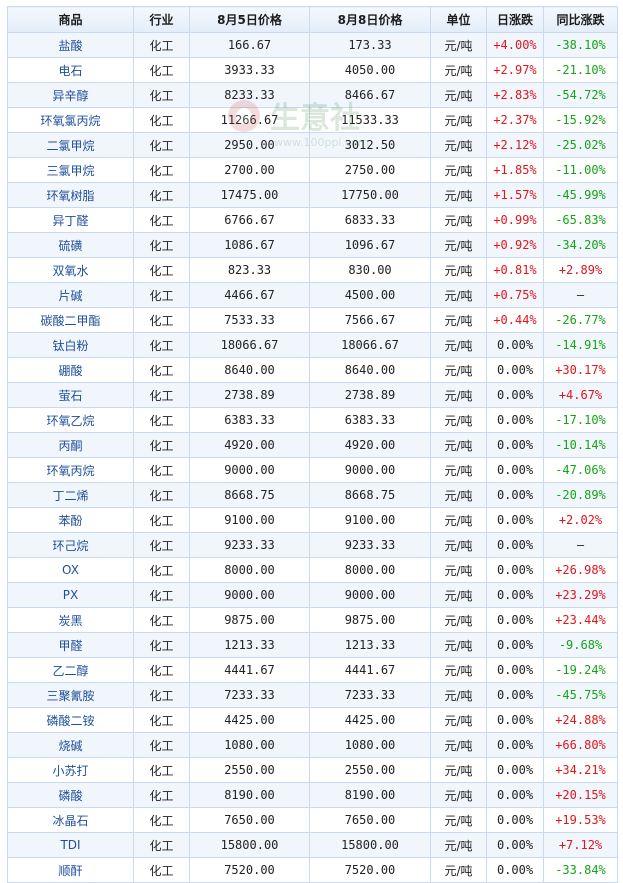 The width and height of the screenshot is (623, 883). Describe the element at coordinates (580, 345) in the screenshot. I see `yoy-change-cell: -14.91%` at that location.